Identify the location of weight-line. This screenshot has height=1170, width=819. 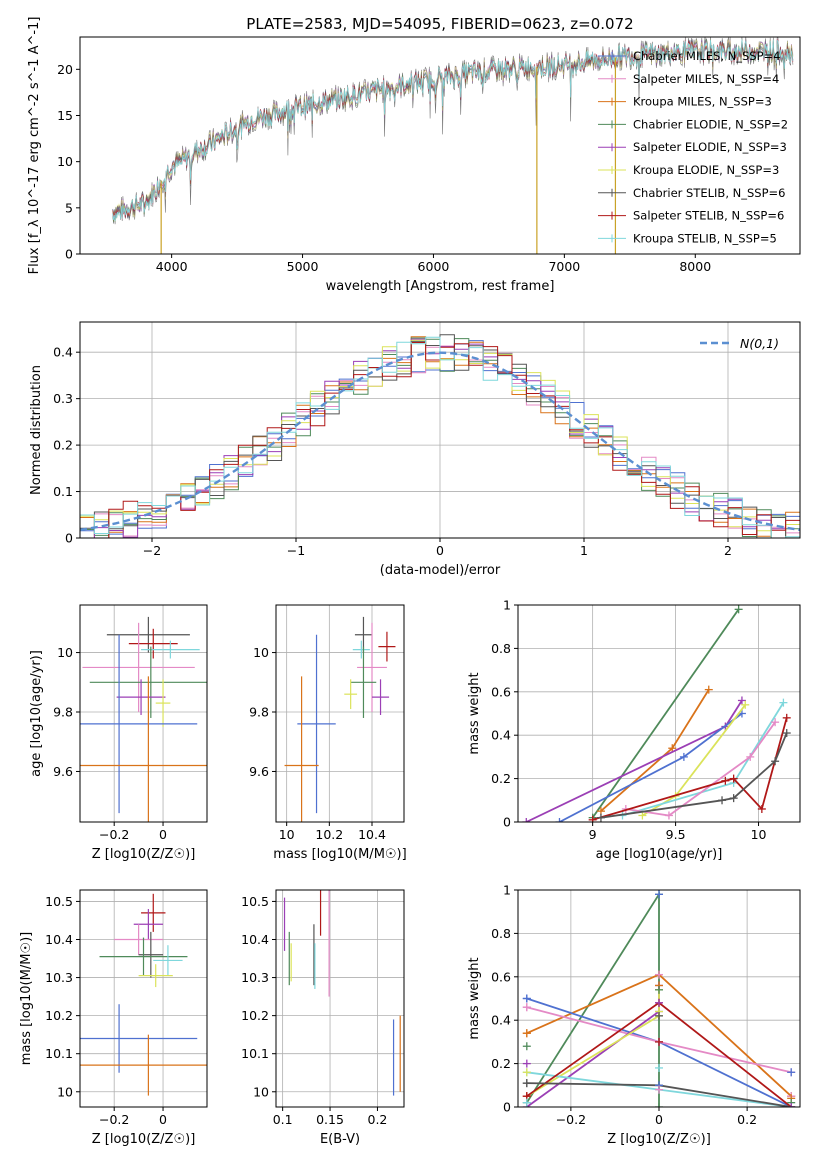
(665, 713).